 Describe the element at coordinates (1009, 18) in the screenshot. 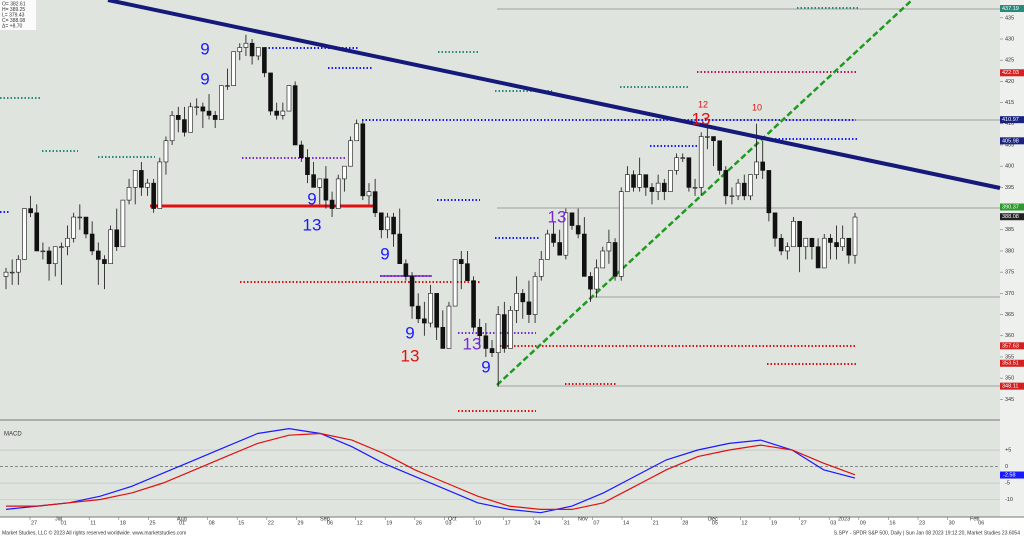

I see `y-tick-label: 435` at that location.